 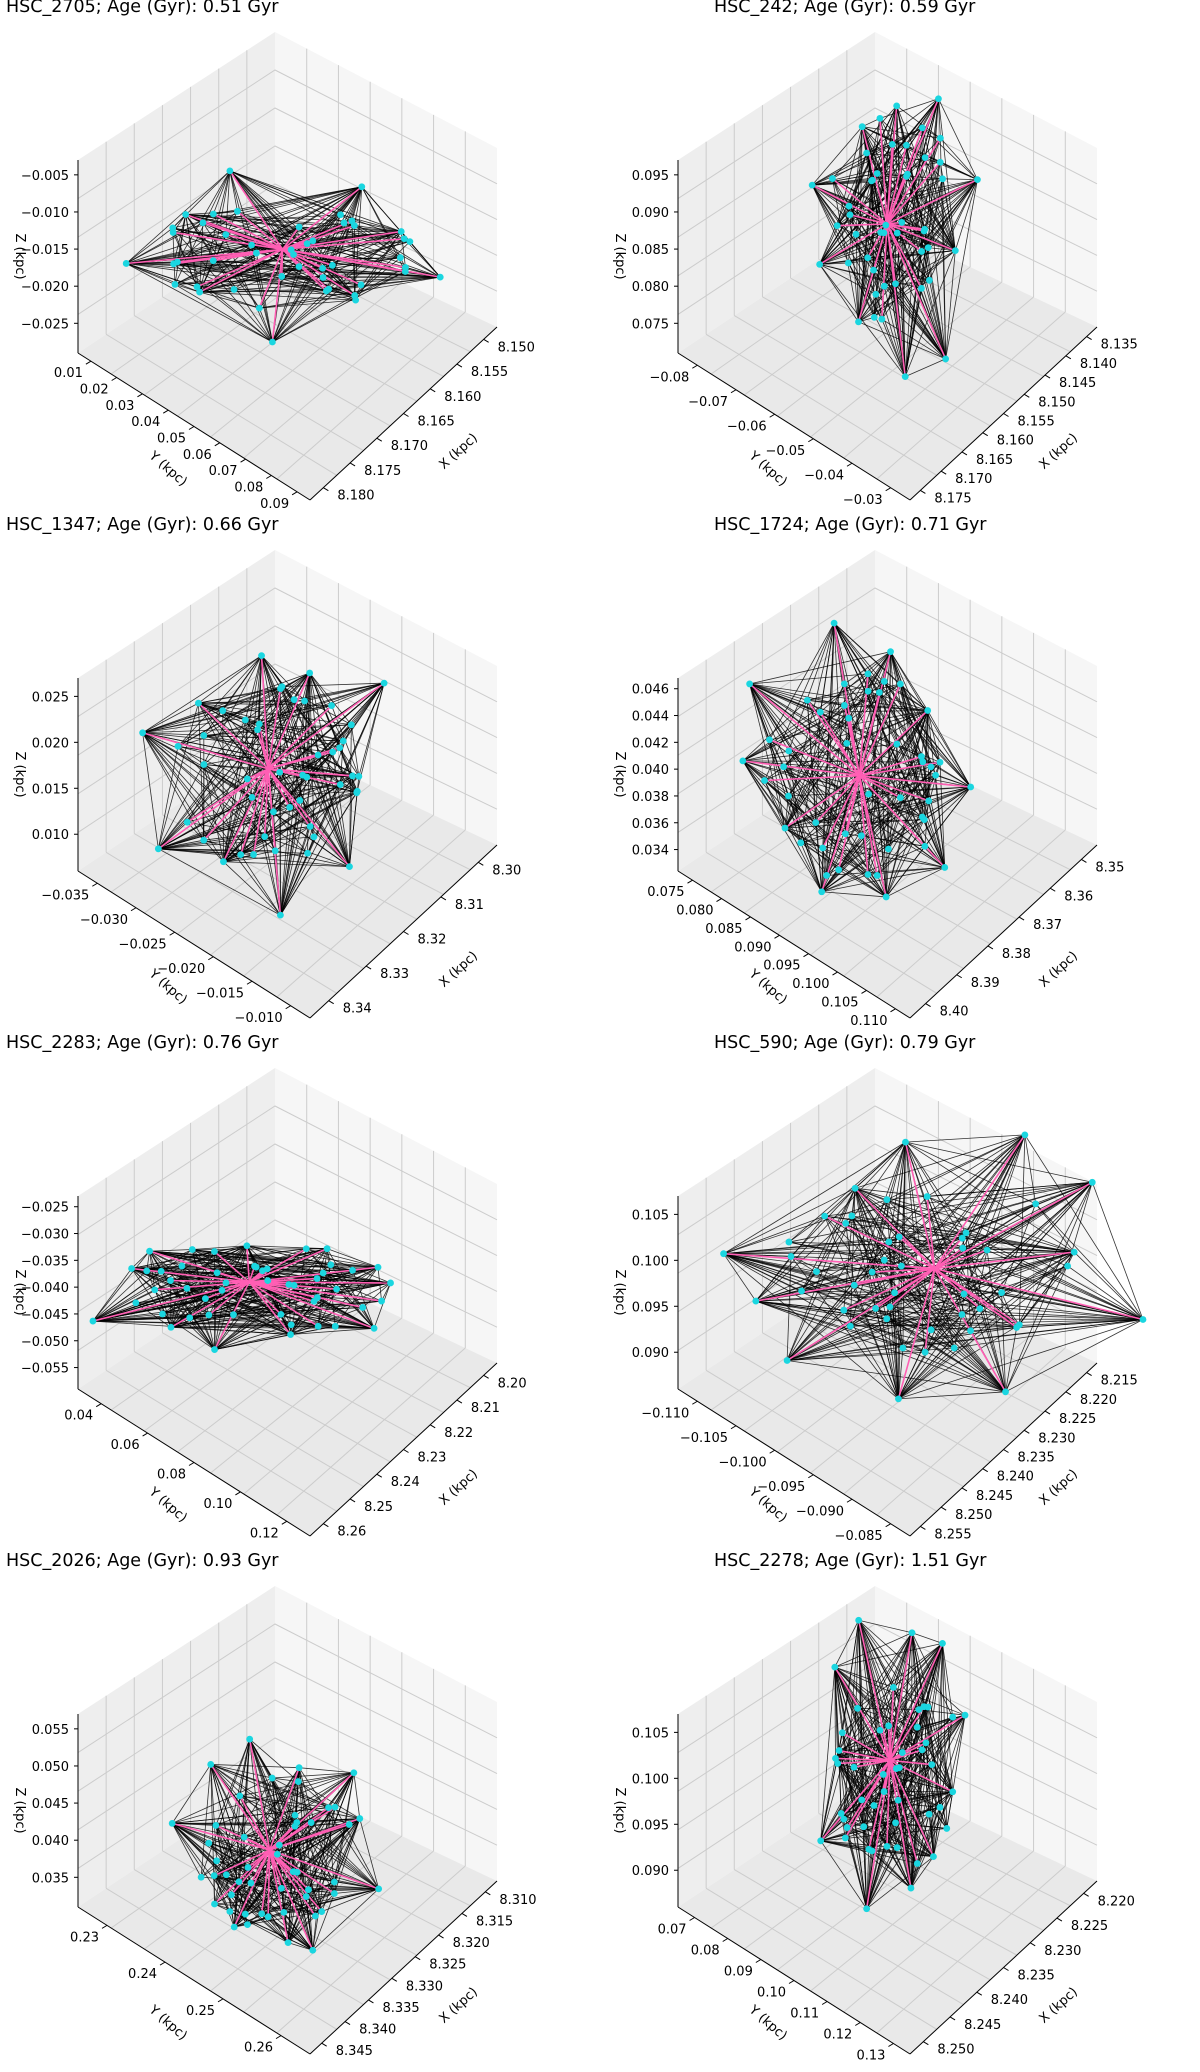 I want to click on y-tick-label: −0.015, so click(x=220, y=993).